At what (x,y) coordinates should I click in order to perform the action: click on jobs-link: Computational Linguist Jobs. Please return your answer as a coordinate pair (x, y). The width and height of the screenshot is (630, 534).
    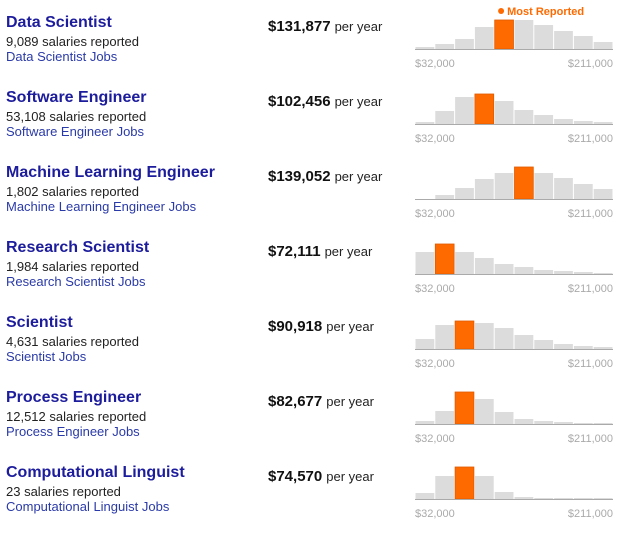
    Looking at the image, I should click on (88, 506).